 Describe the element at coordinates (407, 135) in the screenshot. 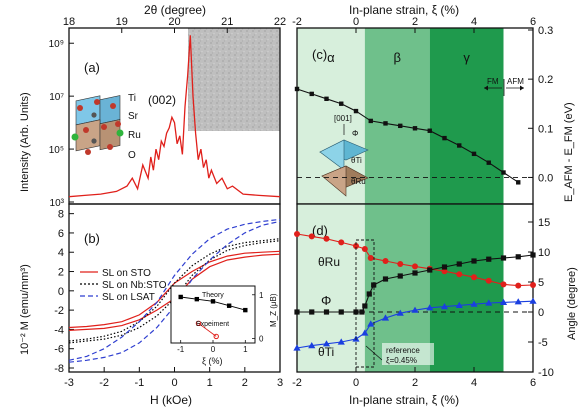

I see `c-series-line` at that location.